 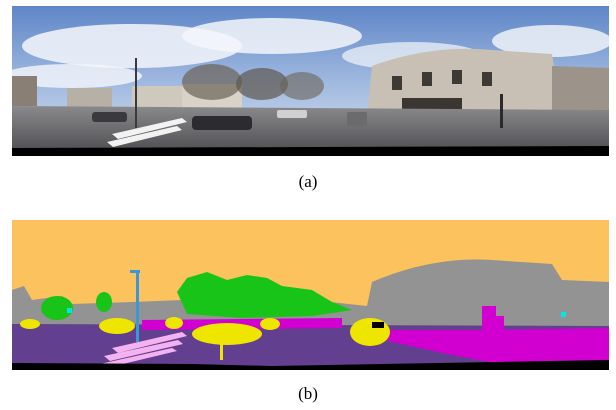 What do you see at coordinates (488, 349) in the screenshot?
I see `seg-sidewalk` at bounding box center [488, 349].